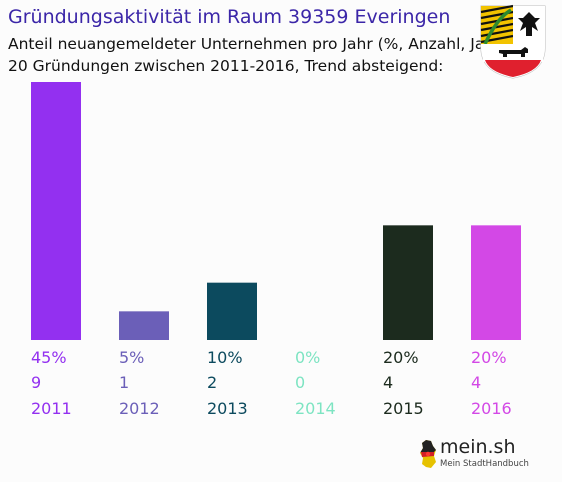 This screenshot has width=562, height=482. I want to click on year-label-2012: 2012, so click(139, 408).